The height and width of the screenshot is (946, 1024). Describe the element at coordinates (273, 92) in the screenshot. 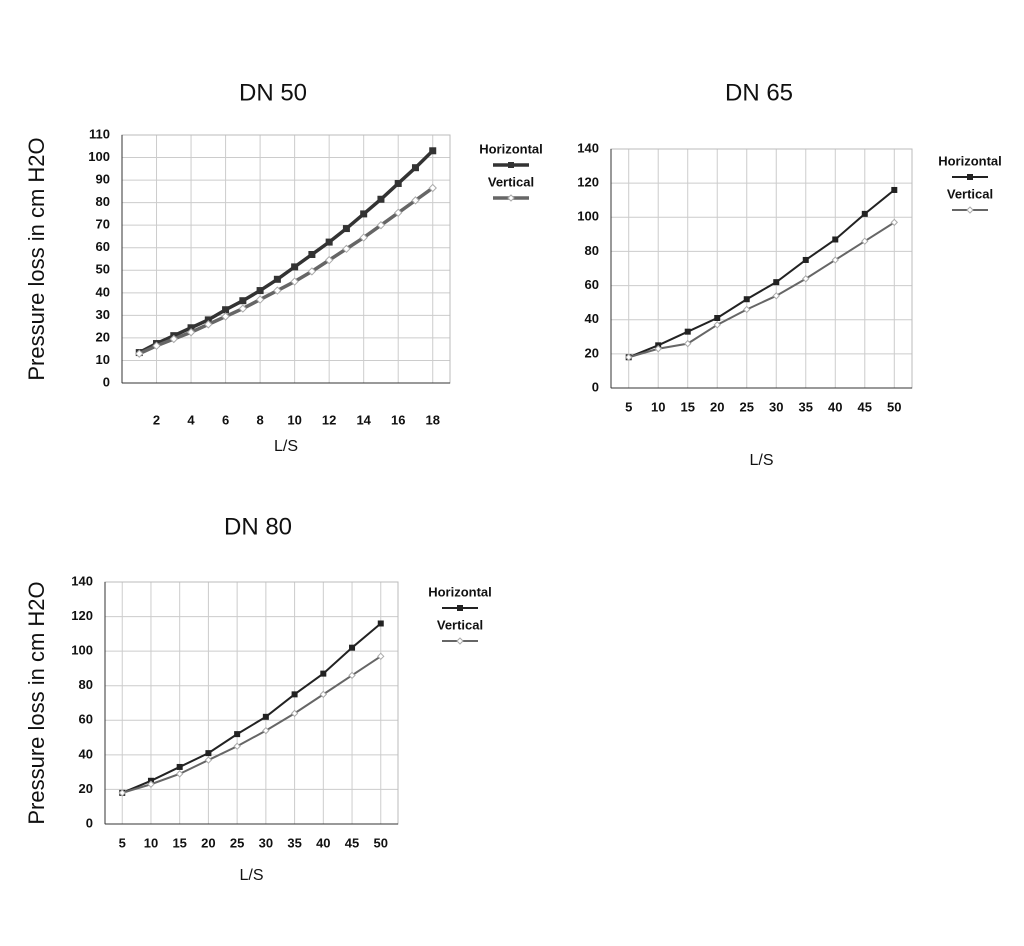

I see `chart-title: DN 50` at that location.